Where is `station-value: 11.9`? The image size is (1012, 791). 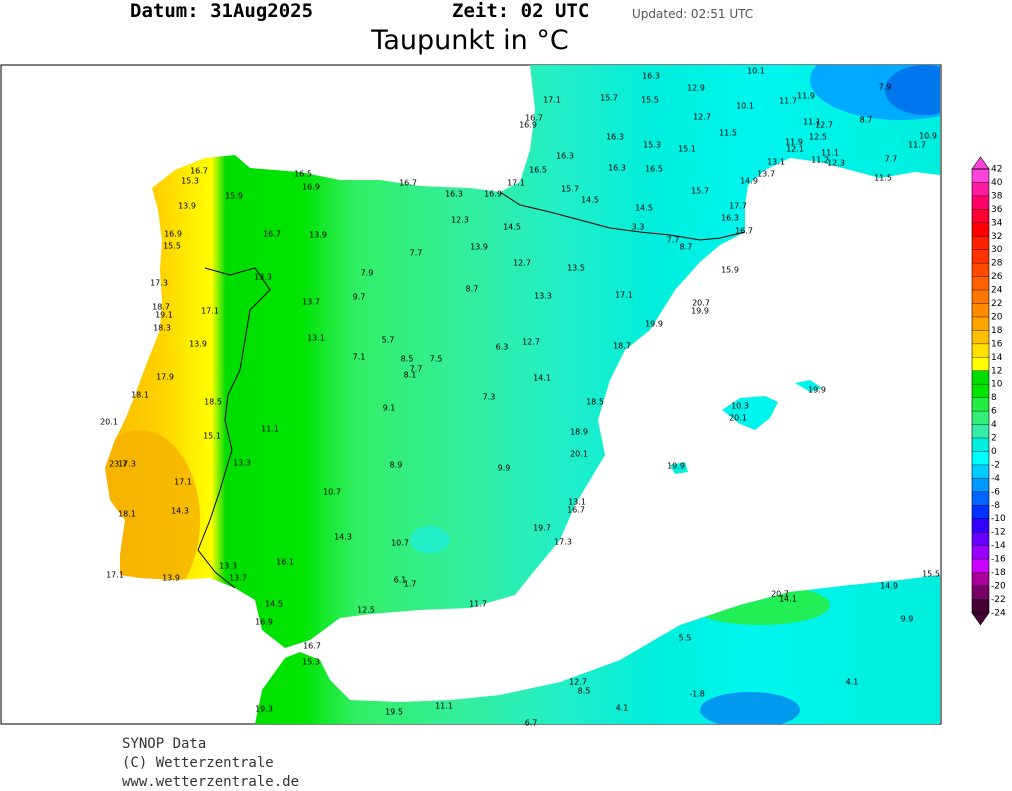 station-value: 11.9 is located at coordinates (794, 142).